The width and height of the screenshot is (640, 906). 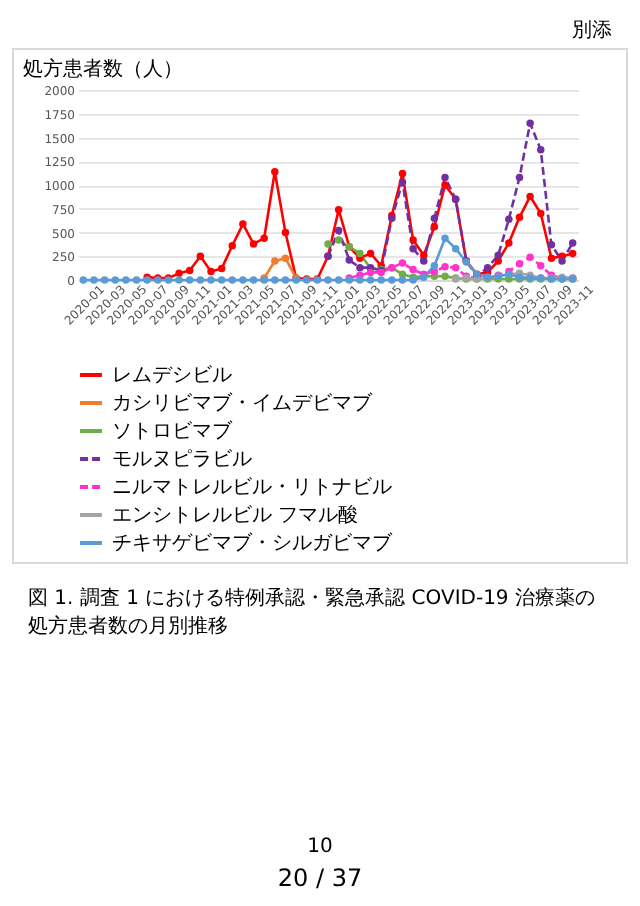 What do you see at coordinates (320, 878) in the screenshot?
I see `text: 20 / 37` at bounding box center [320, 878].